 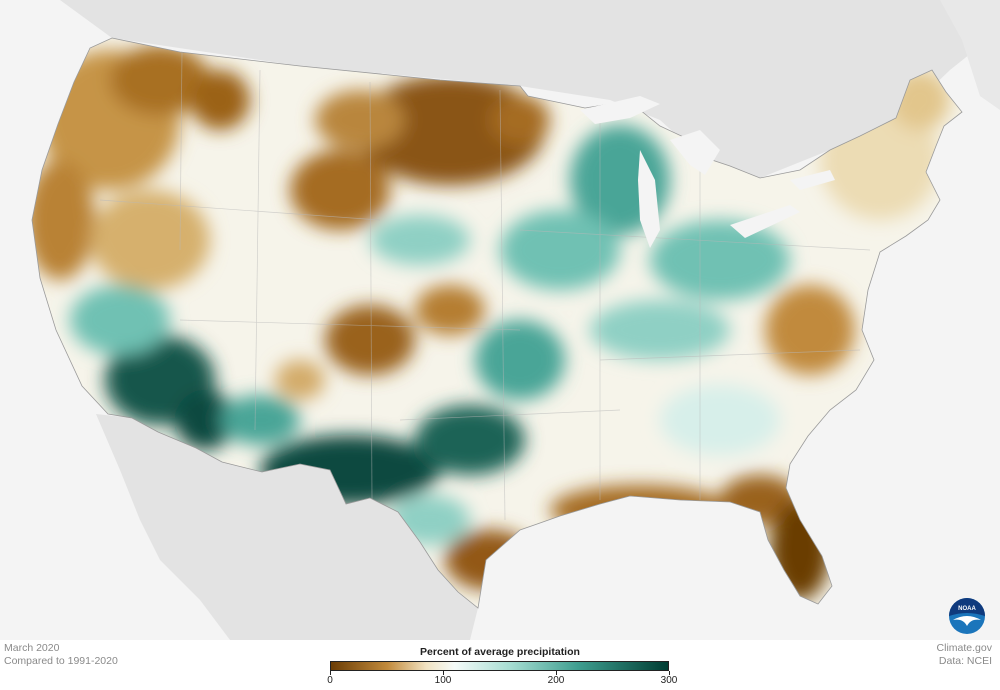 What do you see at coordinates (669, 680) in the screenshot?
I see `legend-tick-label: 300` at bounding box center [669, 680].